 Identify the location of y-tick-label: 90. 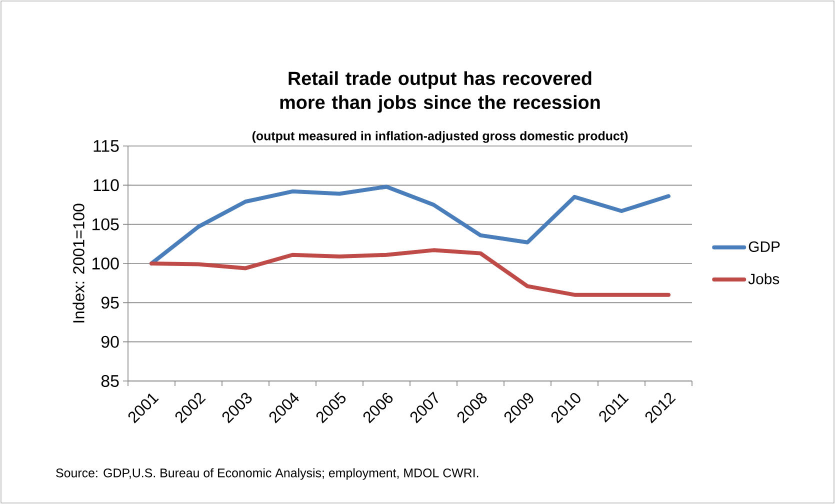
(110, 342).